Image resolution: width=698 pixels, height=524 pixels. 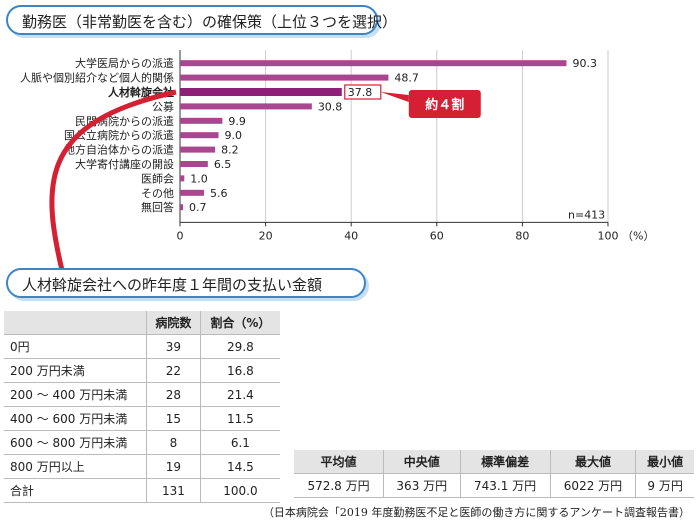 What do you see at coordinates (584, 63) in the screenshot?
I see `data-label: 90.3` at bounding box center [584, 63].